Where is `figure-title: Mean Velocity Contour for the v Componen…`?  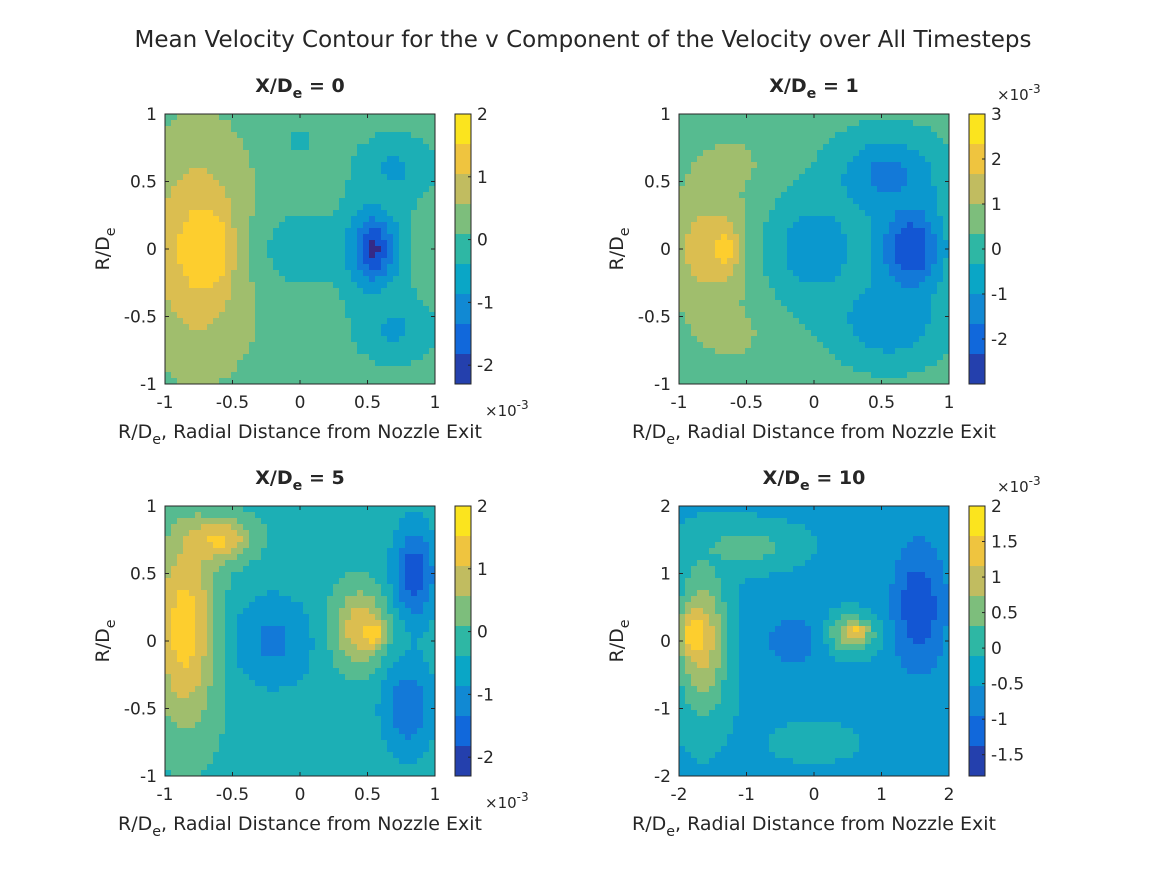 figure-title: Mean Velocity Contour for the v Componen… is located at coordinates (583, 40).